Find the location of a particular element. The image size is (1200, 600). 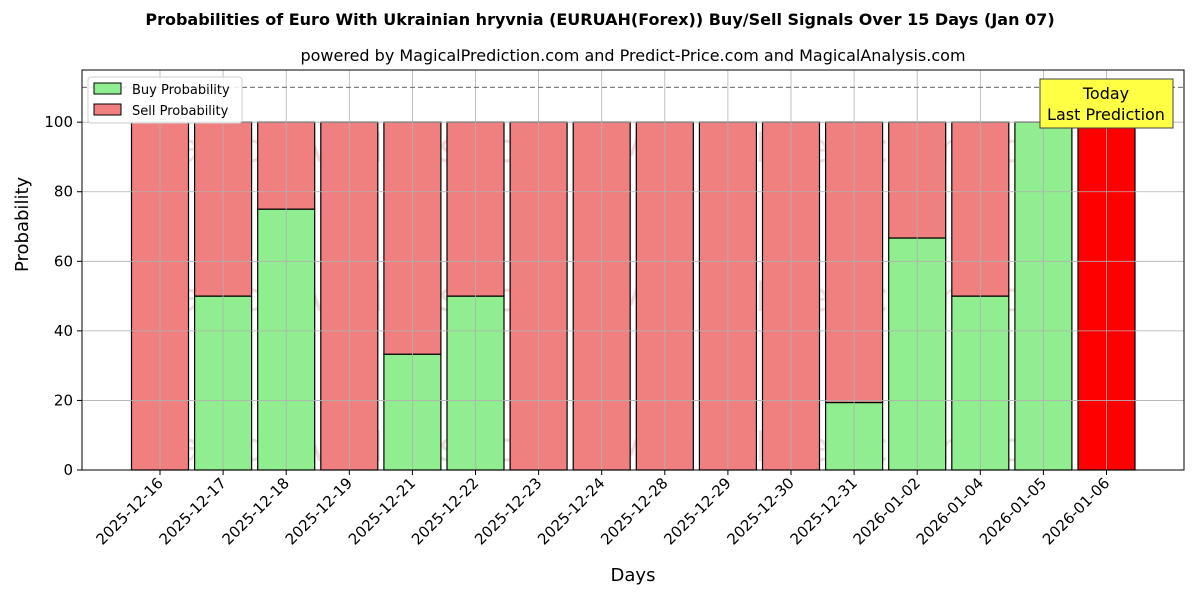

x-tick-label: 2025-12-21 is located at coordinates (382, 511).